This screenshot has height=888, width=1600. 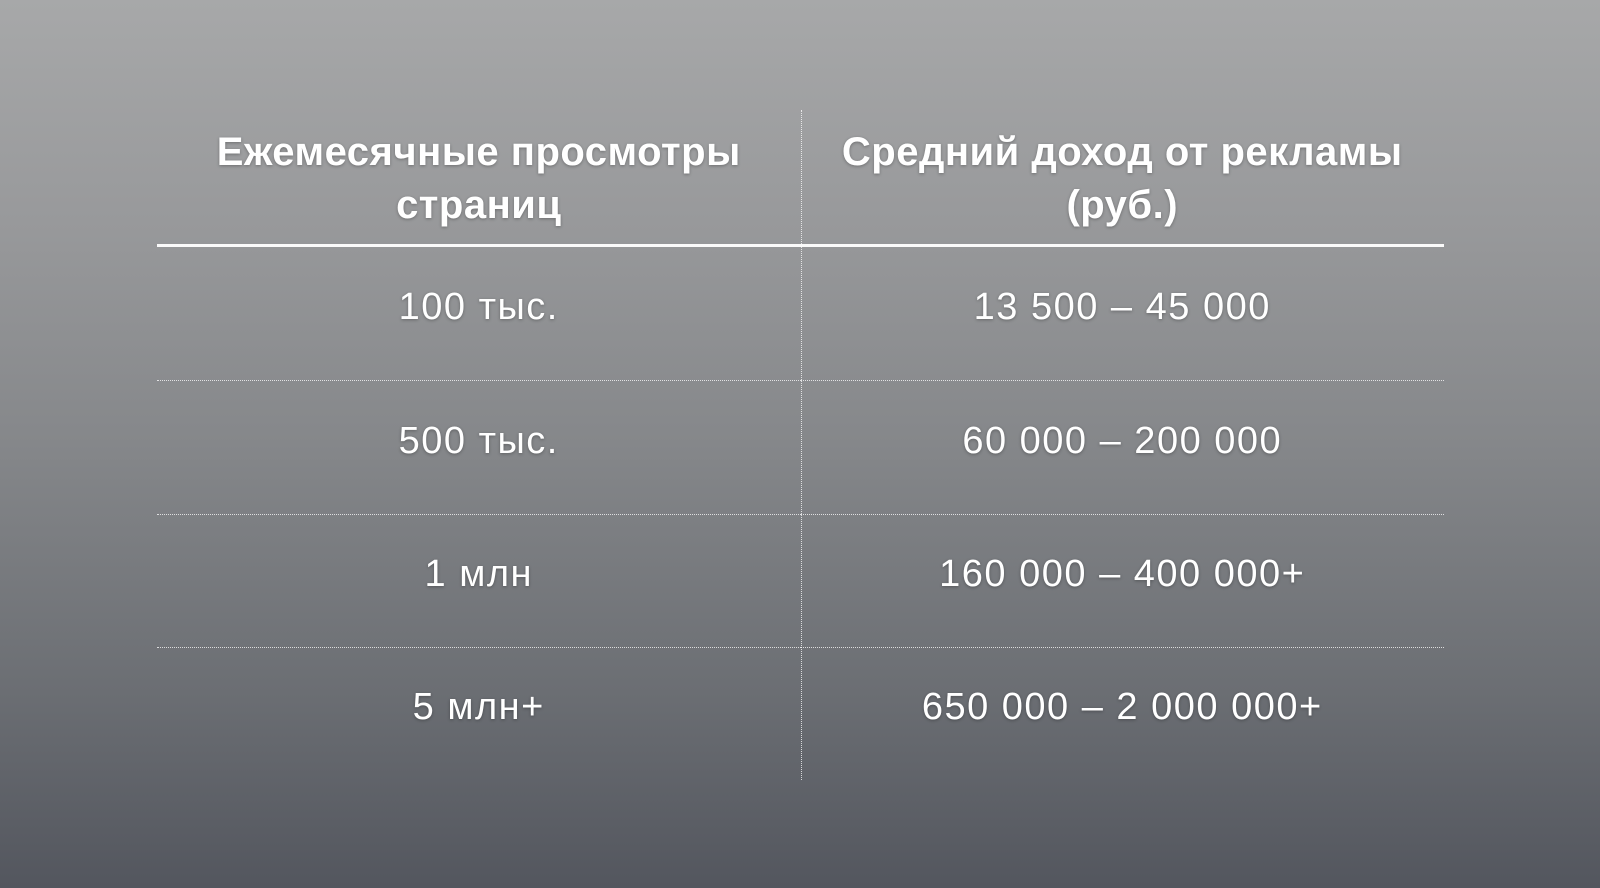 I want to click on table-cell-revenue-row1: 13 500 – 45 000, so click(x=1122, y=307).